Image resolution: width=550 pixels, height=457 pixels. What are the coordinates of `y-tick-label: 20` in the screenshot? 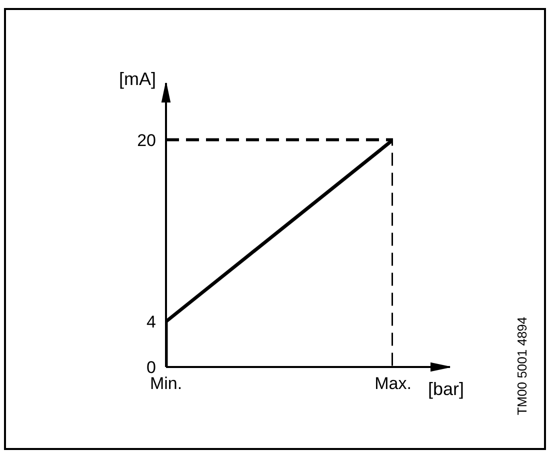 It's located at (146, 140).